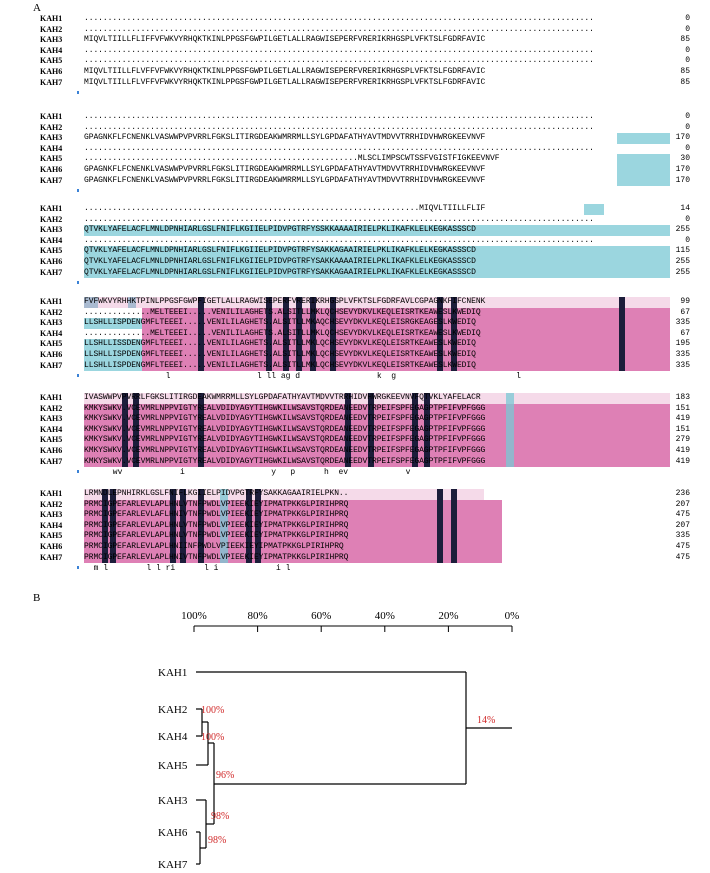 This screenshot has height=873, width=710. Describe the element at coordinates (225, 775) in the screenshot. I see `node-percentage-label: 96%` at that location.